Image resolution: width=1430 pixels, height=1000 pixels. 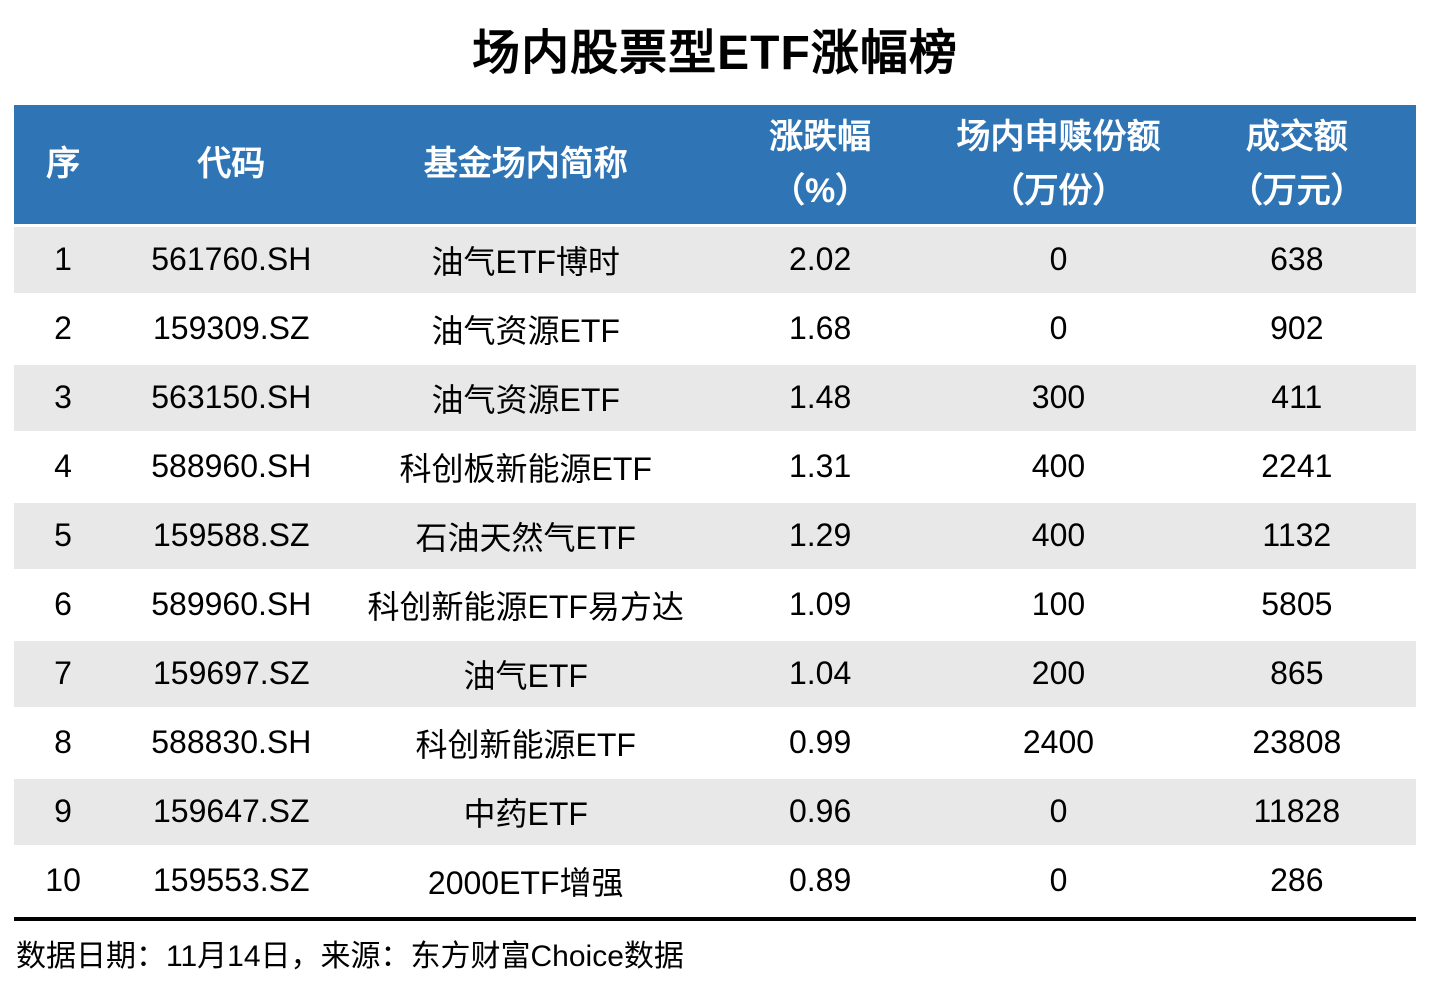 What do you see at coordinates (1296, 881) in the screenshot?
I see `cell-turnover: 286` at bounding box center [1296, 881].